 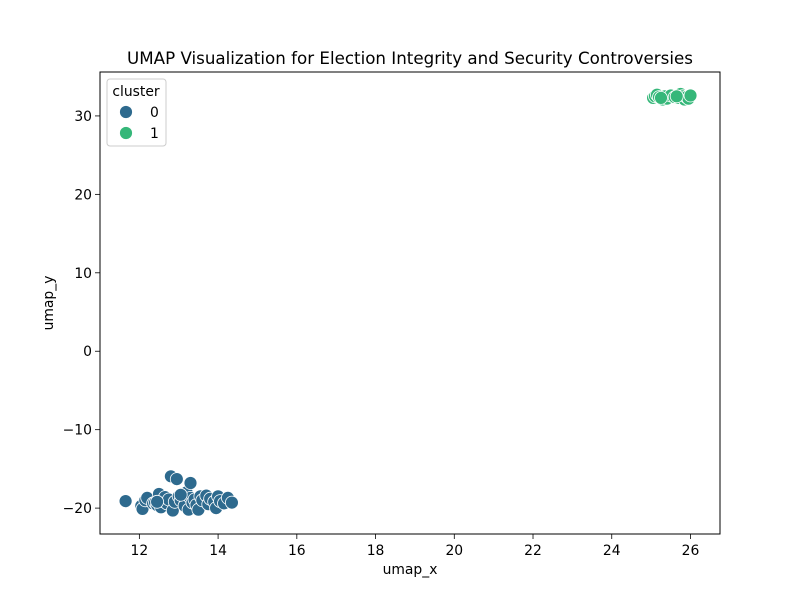 What do you see at coordinates (83, 195) in the screenshot?
I see `y-tick-label-20: 20` at bounding box center [83, 195].